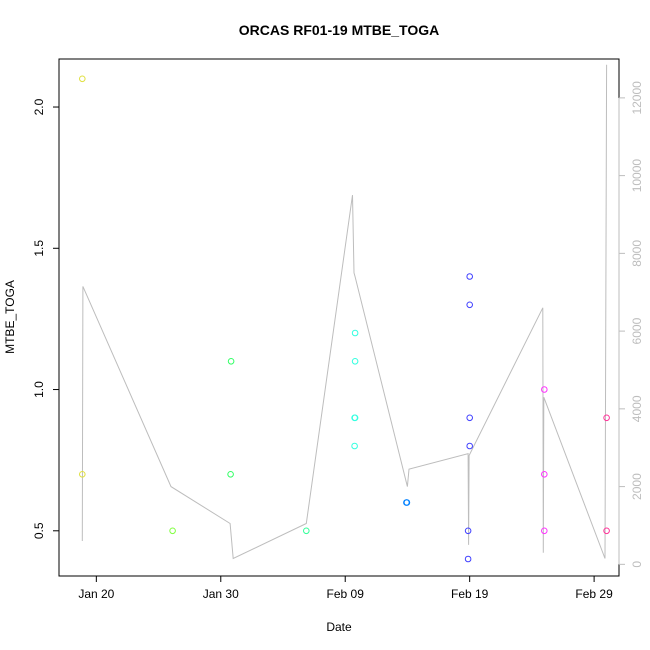  I want to click on y-tick-label: 0.5, so click(39, 530).